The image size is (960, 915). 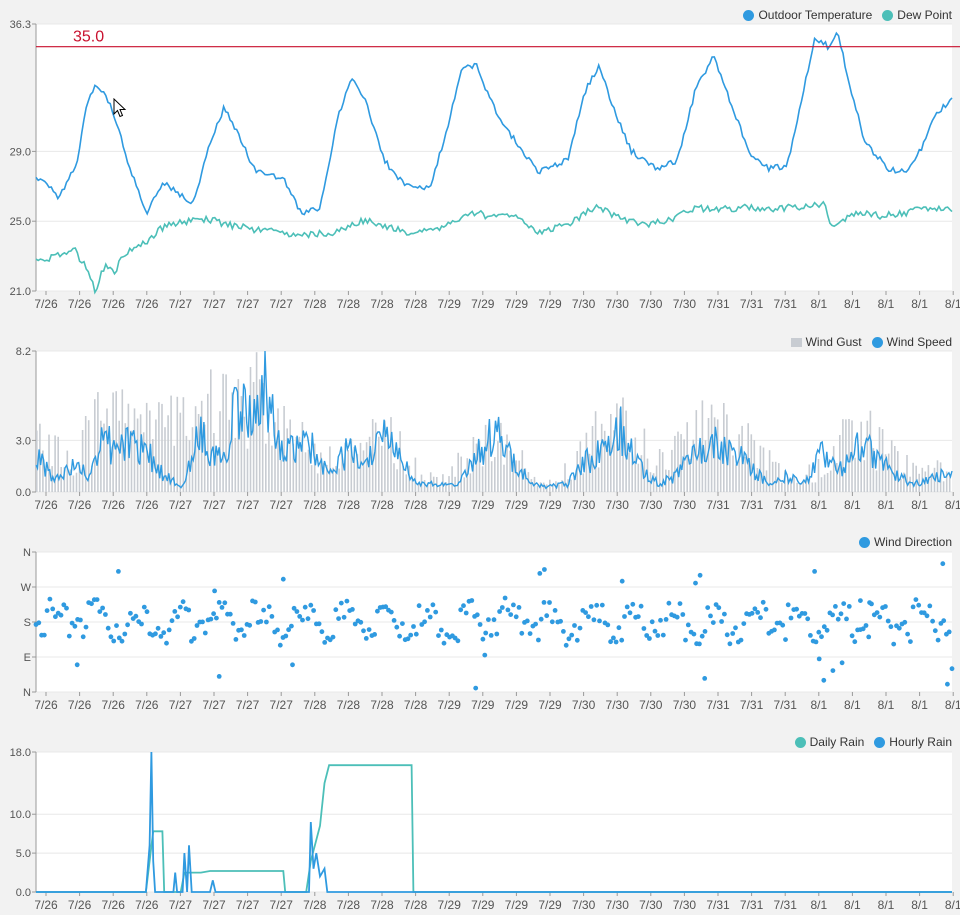 I want to click on rain-x-tick-label: 8/1, so click(x=852, y=905).